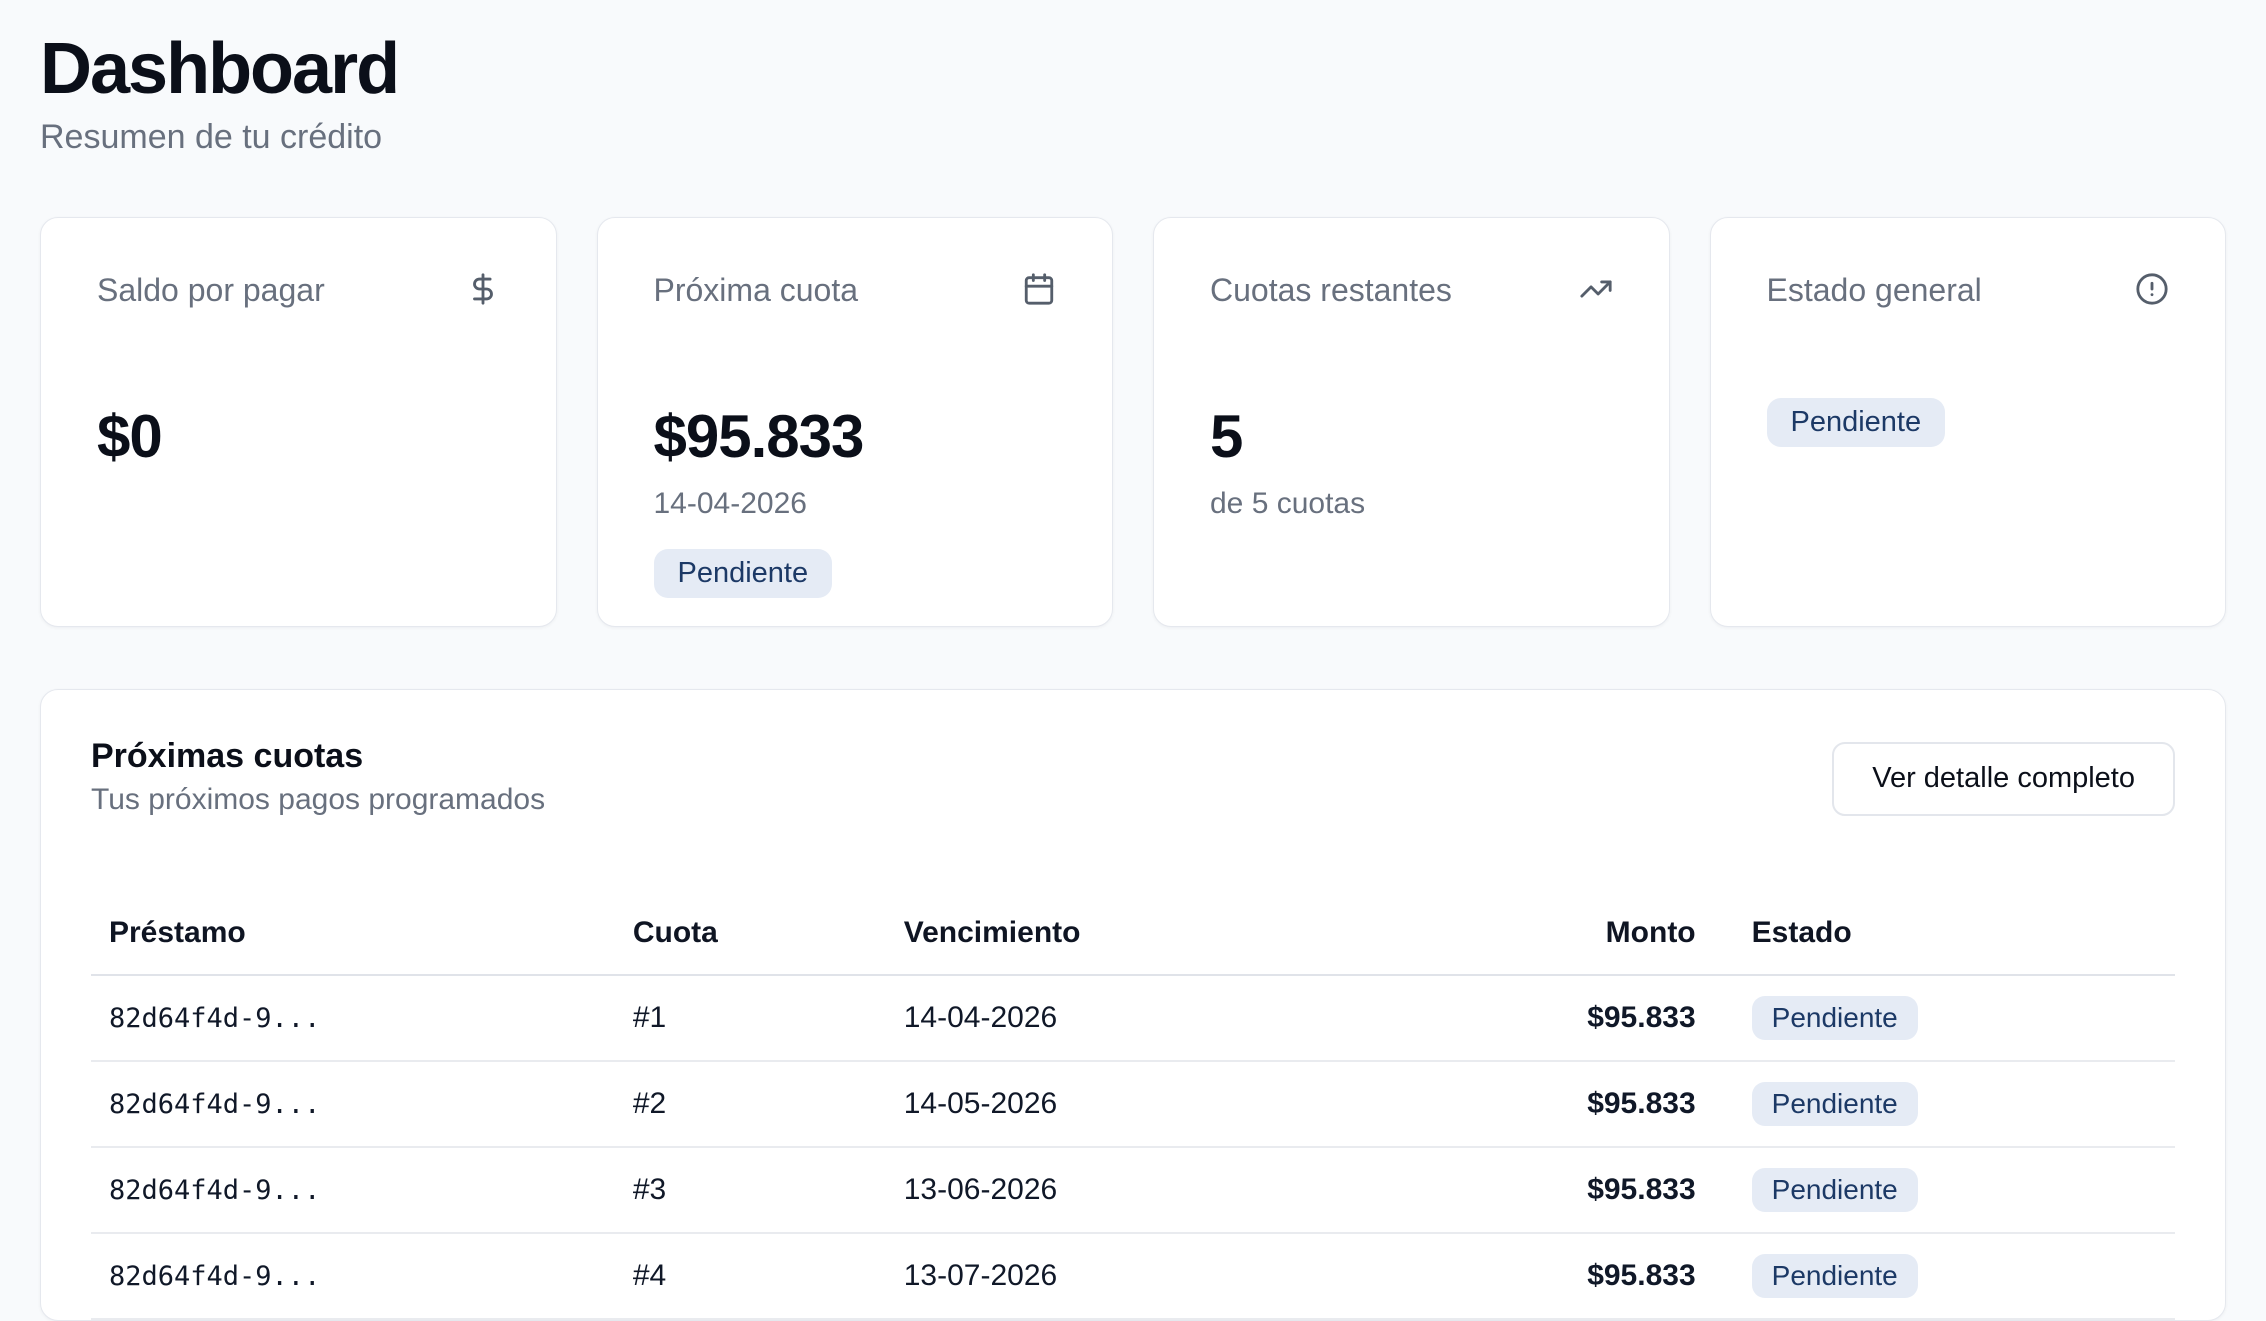  What do you see at coordinates (483, 289) in the screenshot?
I see `dollar-sign-icon` at bounding box center [483, 289].